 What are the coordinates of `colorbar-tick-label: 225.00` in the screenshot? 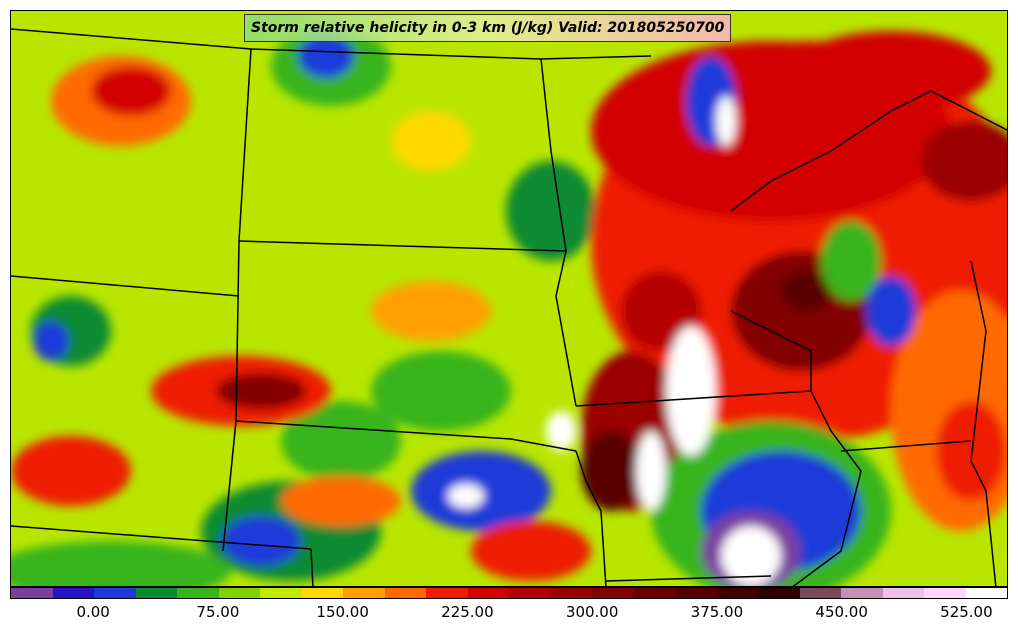 It's located at (467, 612).